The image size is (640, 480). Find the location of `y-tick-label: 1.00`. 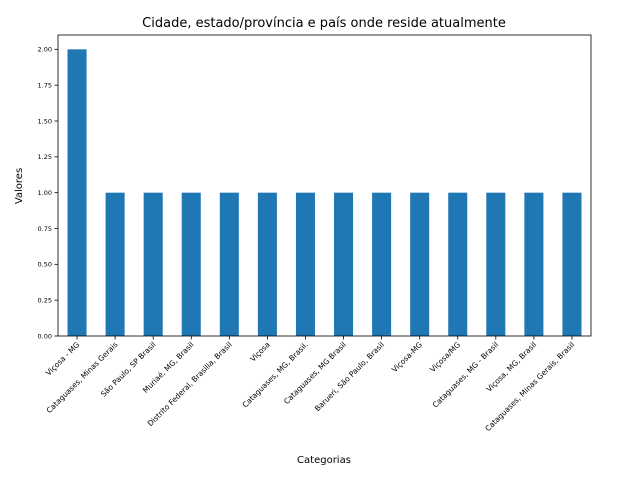

y-tick-label: 1.00 is located at coordinates (45, 193).